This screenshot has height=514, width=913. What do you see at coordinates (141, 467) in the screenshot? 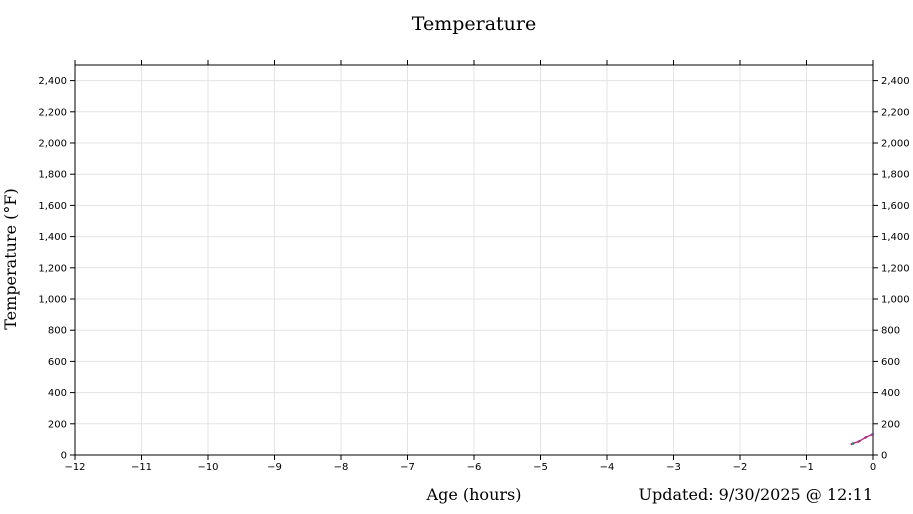
I see `x-tick-label: −11` at bounding box center [141, 467].